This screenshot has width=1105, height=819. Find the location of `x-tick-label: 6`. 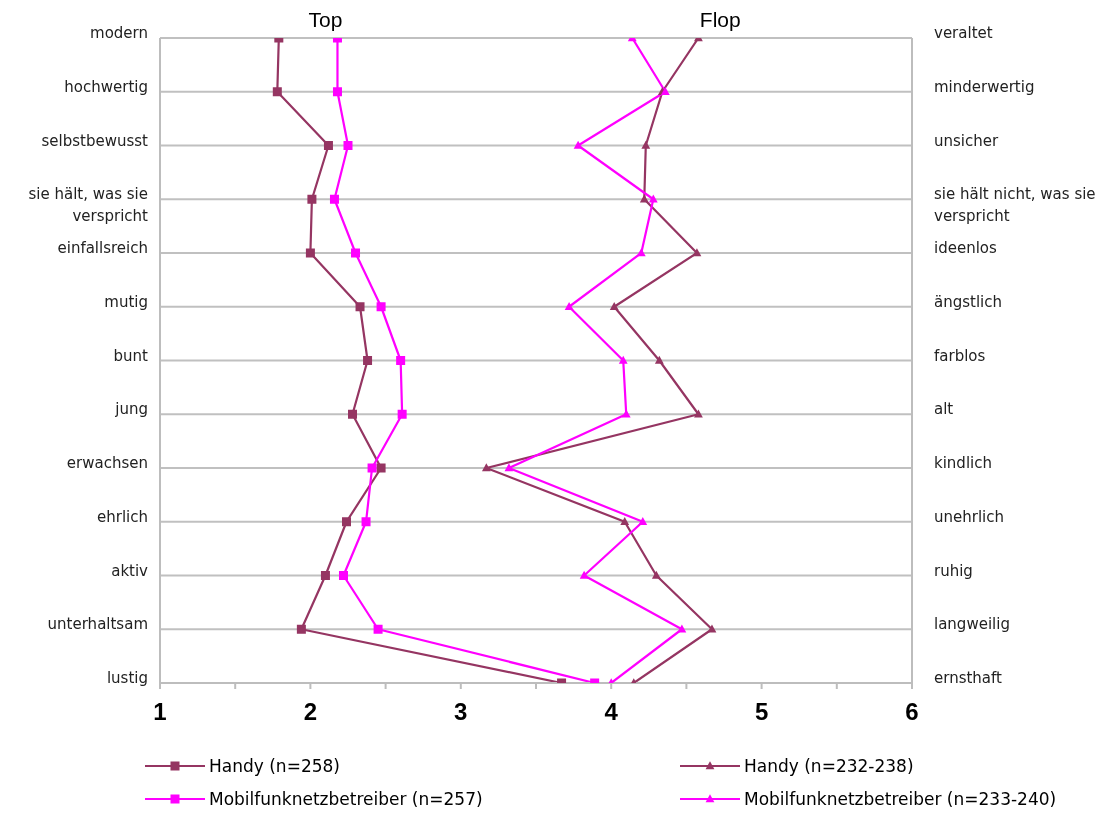

x-tick-label: 6 is located at coordinates (912, 712).